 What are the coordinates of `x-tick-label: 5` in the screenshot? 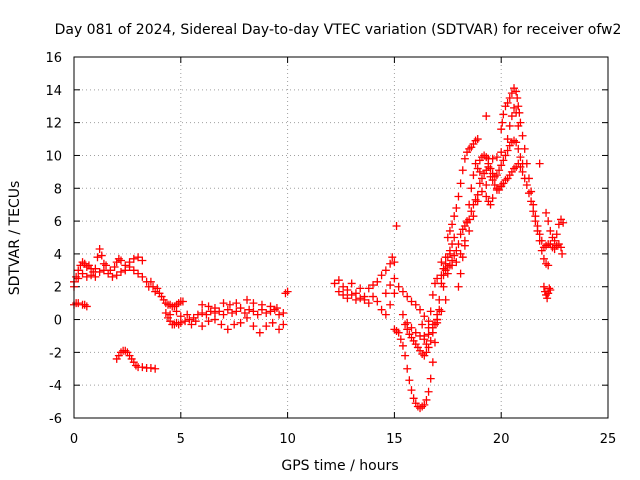 It's located at (181, 439).